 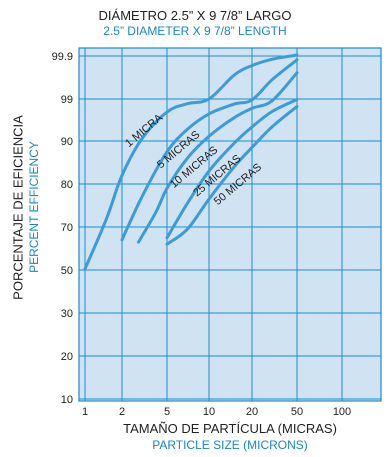 I want to click on y-axis-label-en: PERCENT EFFICIENCY, so click(x=34, y=207).